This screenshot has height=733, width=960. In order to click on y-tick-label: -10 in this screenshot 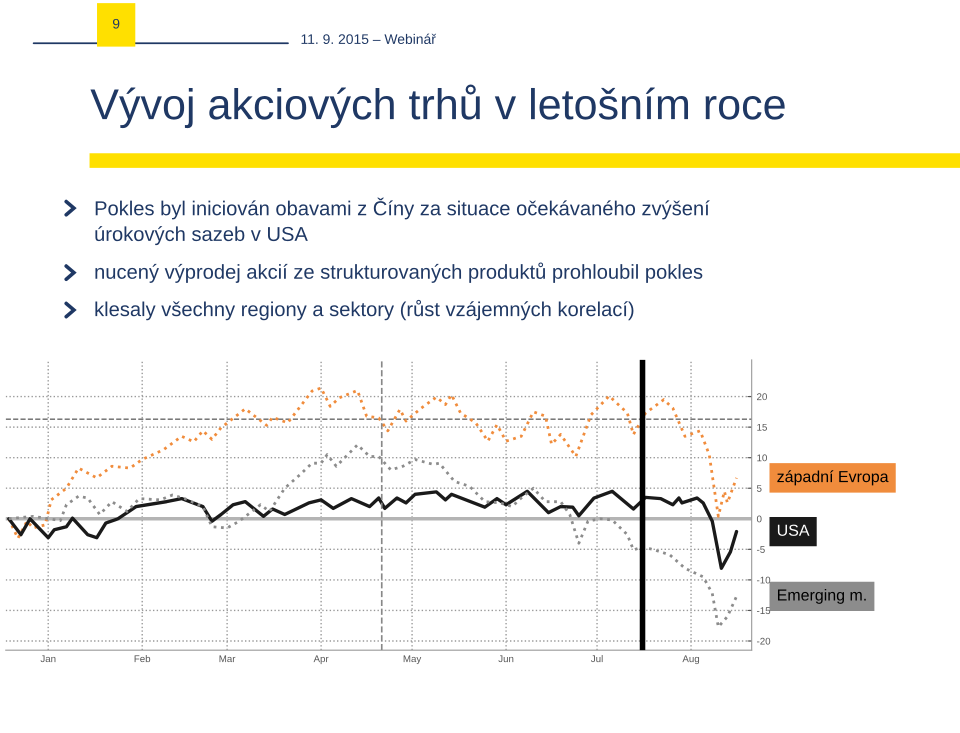, I will do `click(763, 580)`.